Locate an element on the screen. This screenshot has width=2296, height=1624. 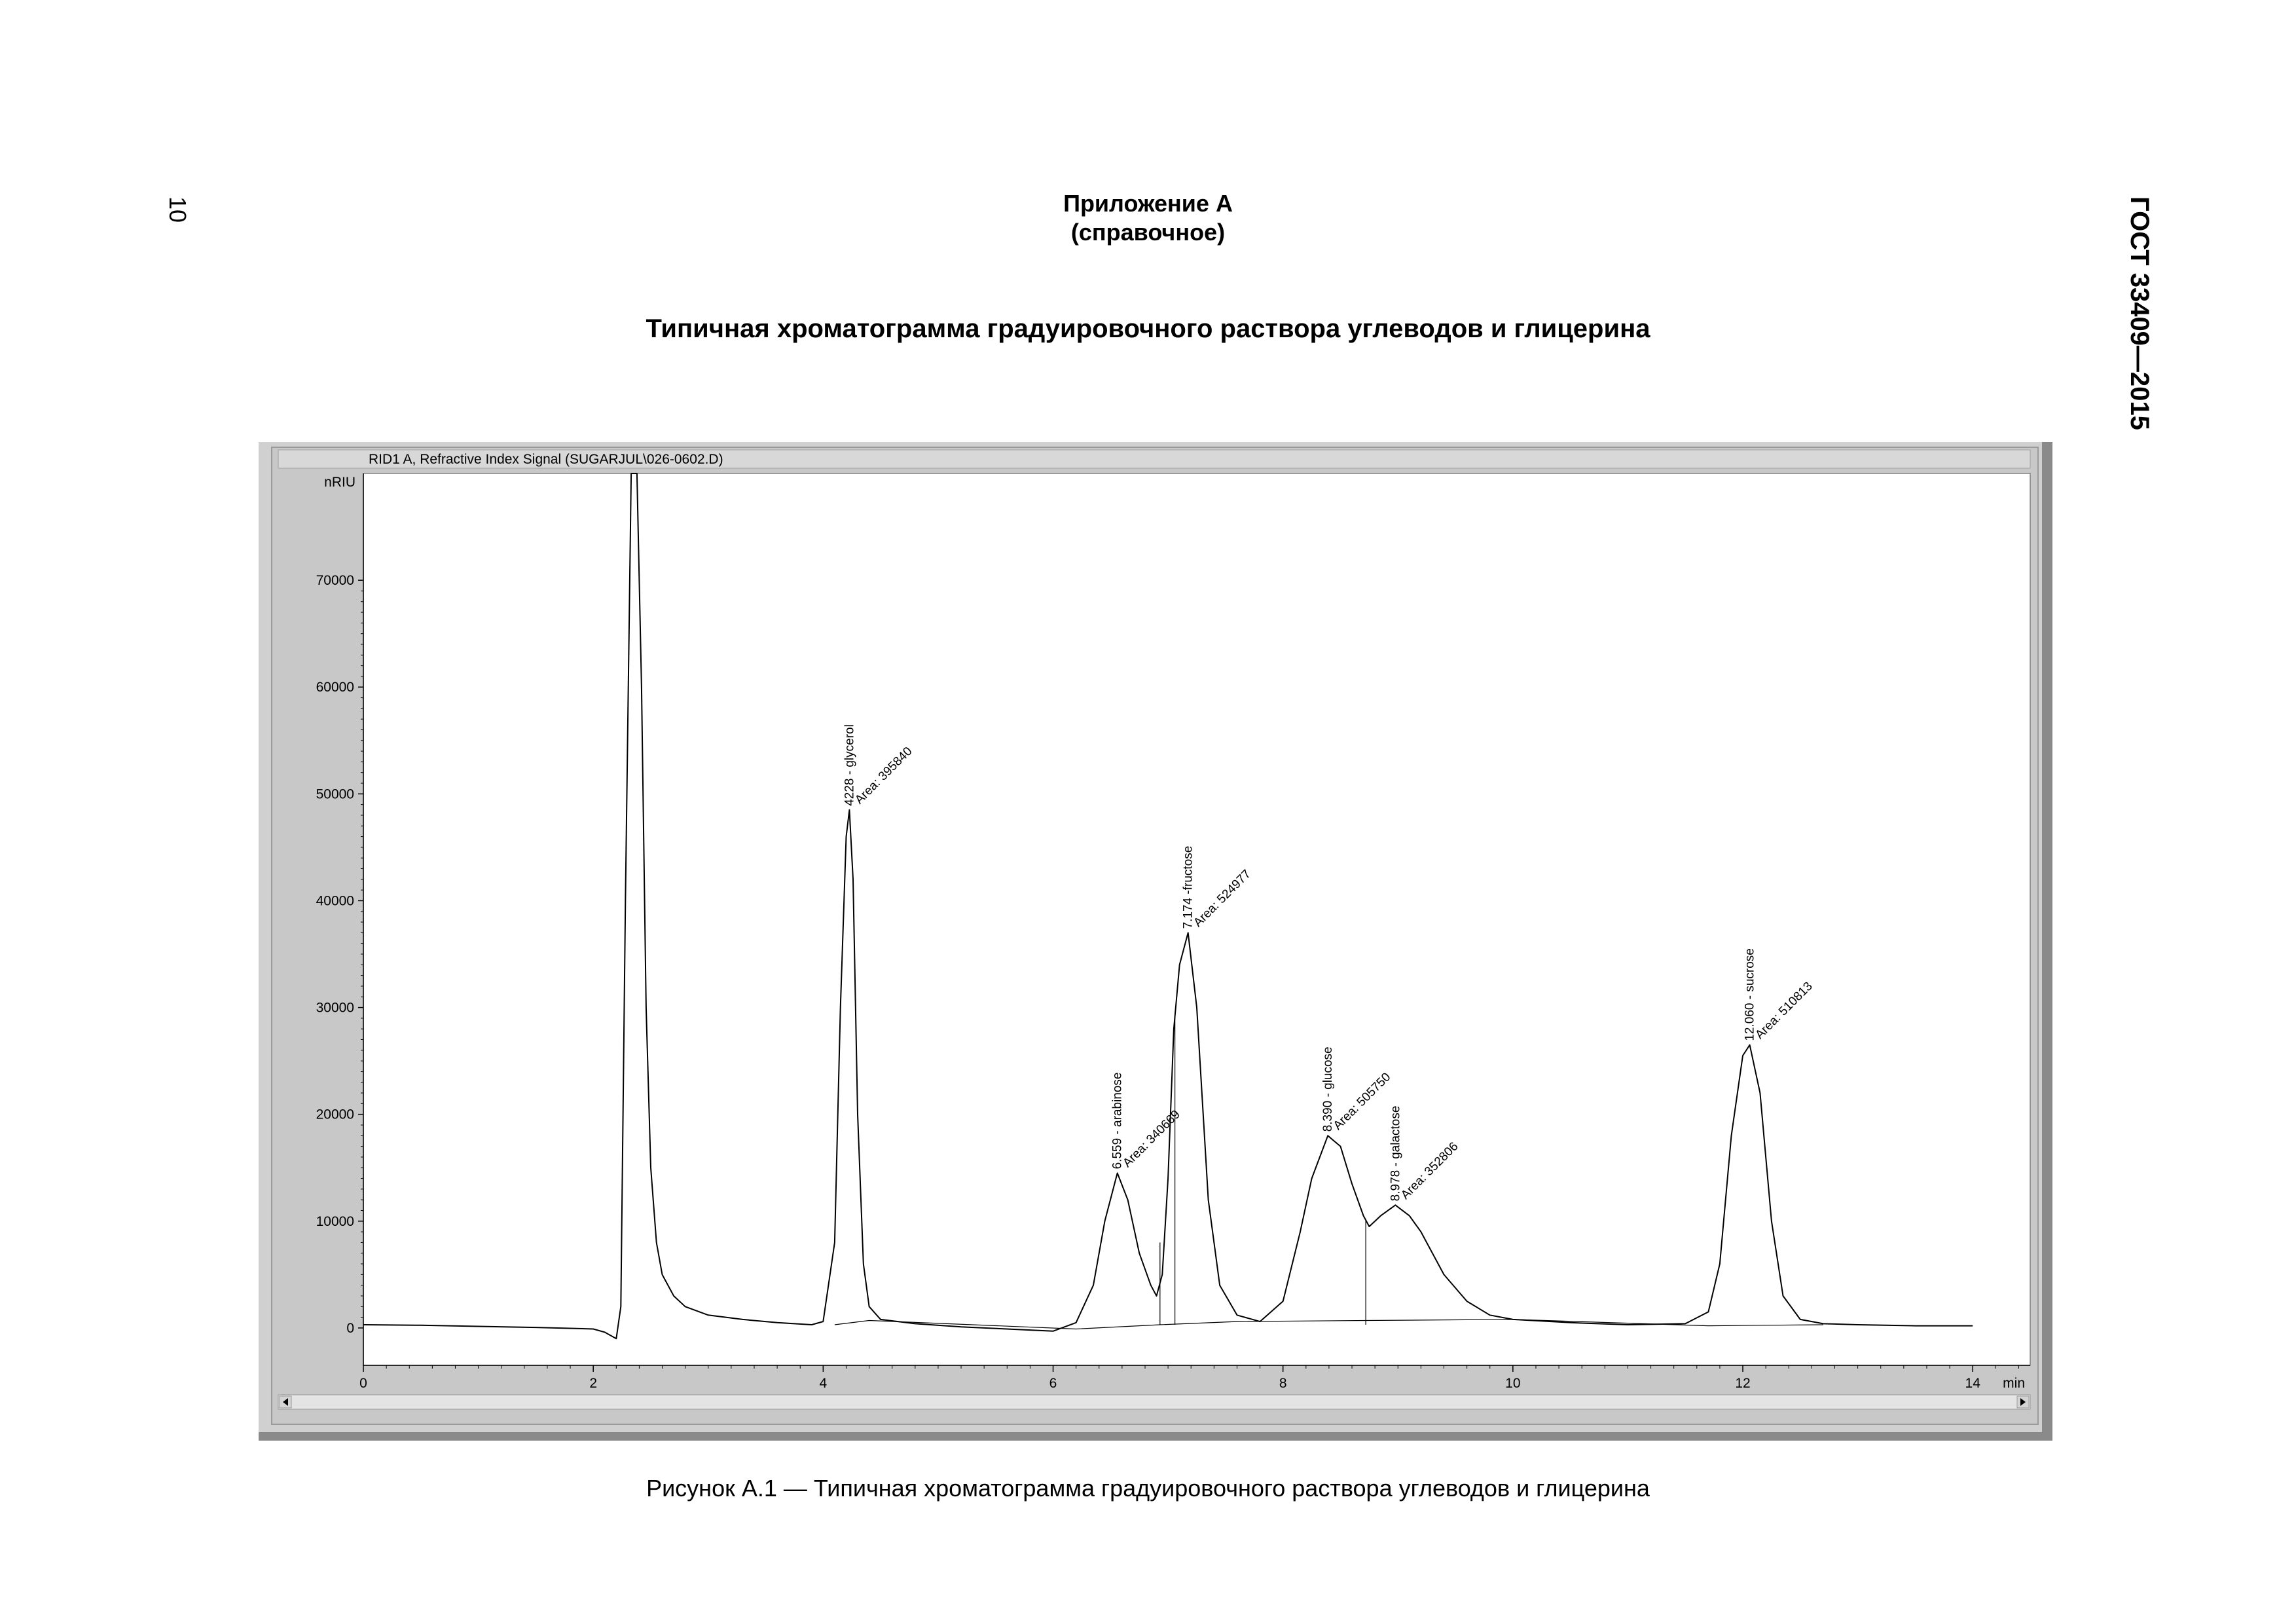
y-tick-label: 0 is located at coordinates (350, 1328).